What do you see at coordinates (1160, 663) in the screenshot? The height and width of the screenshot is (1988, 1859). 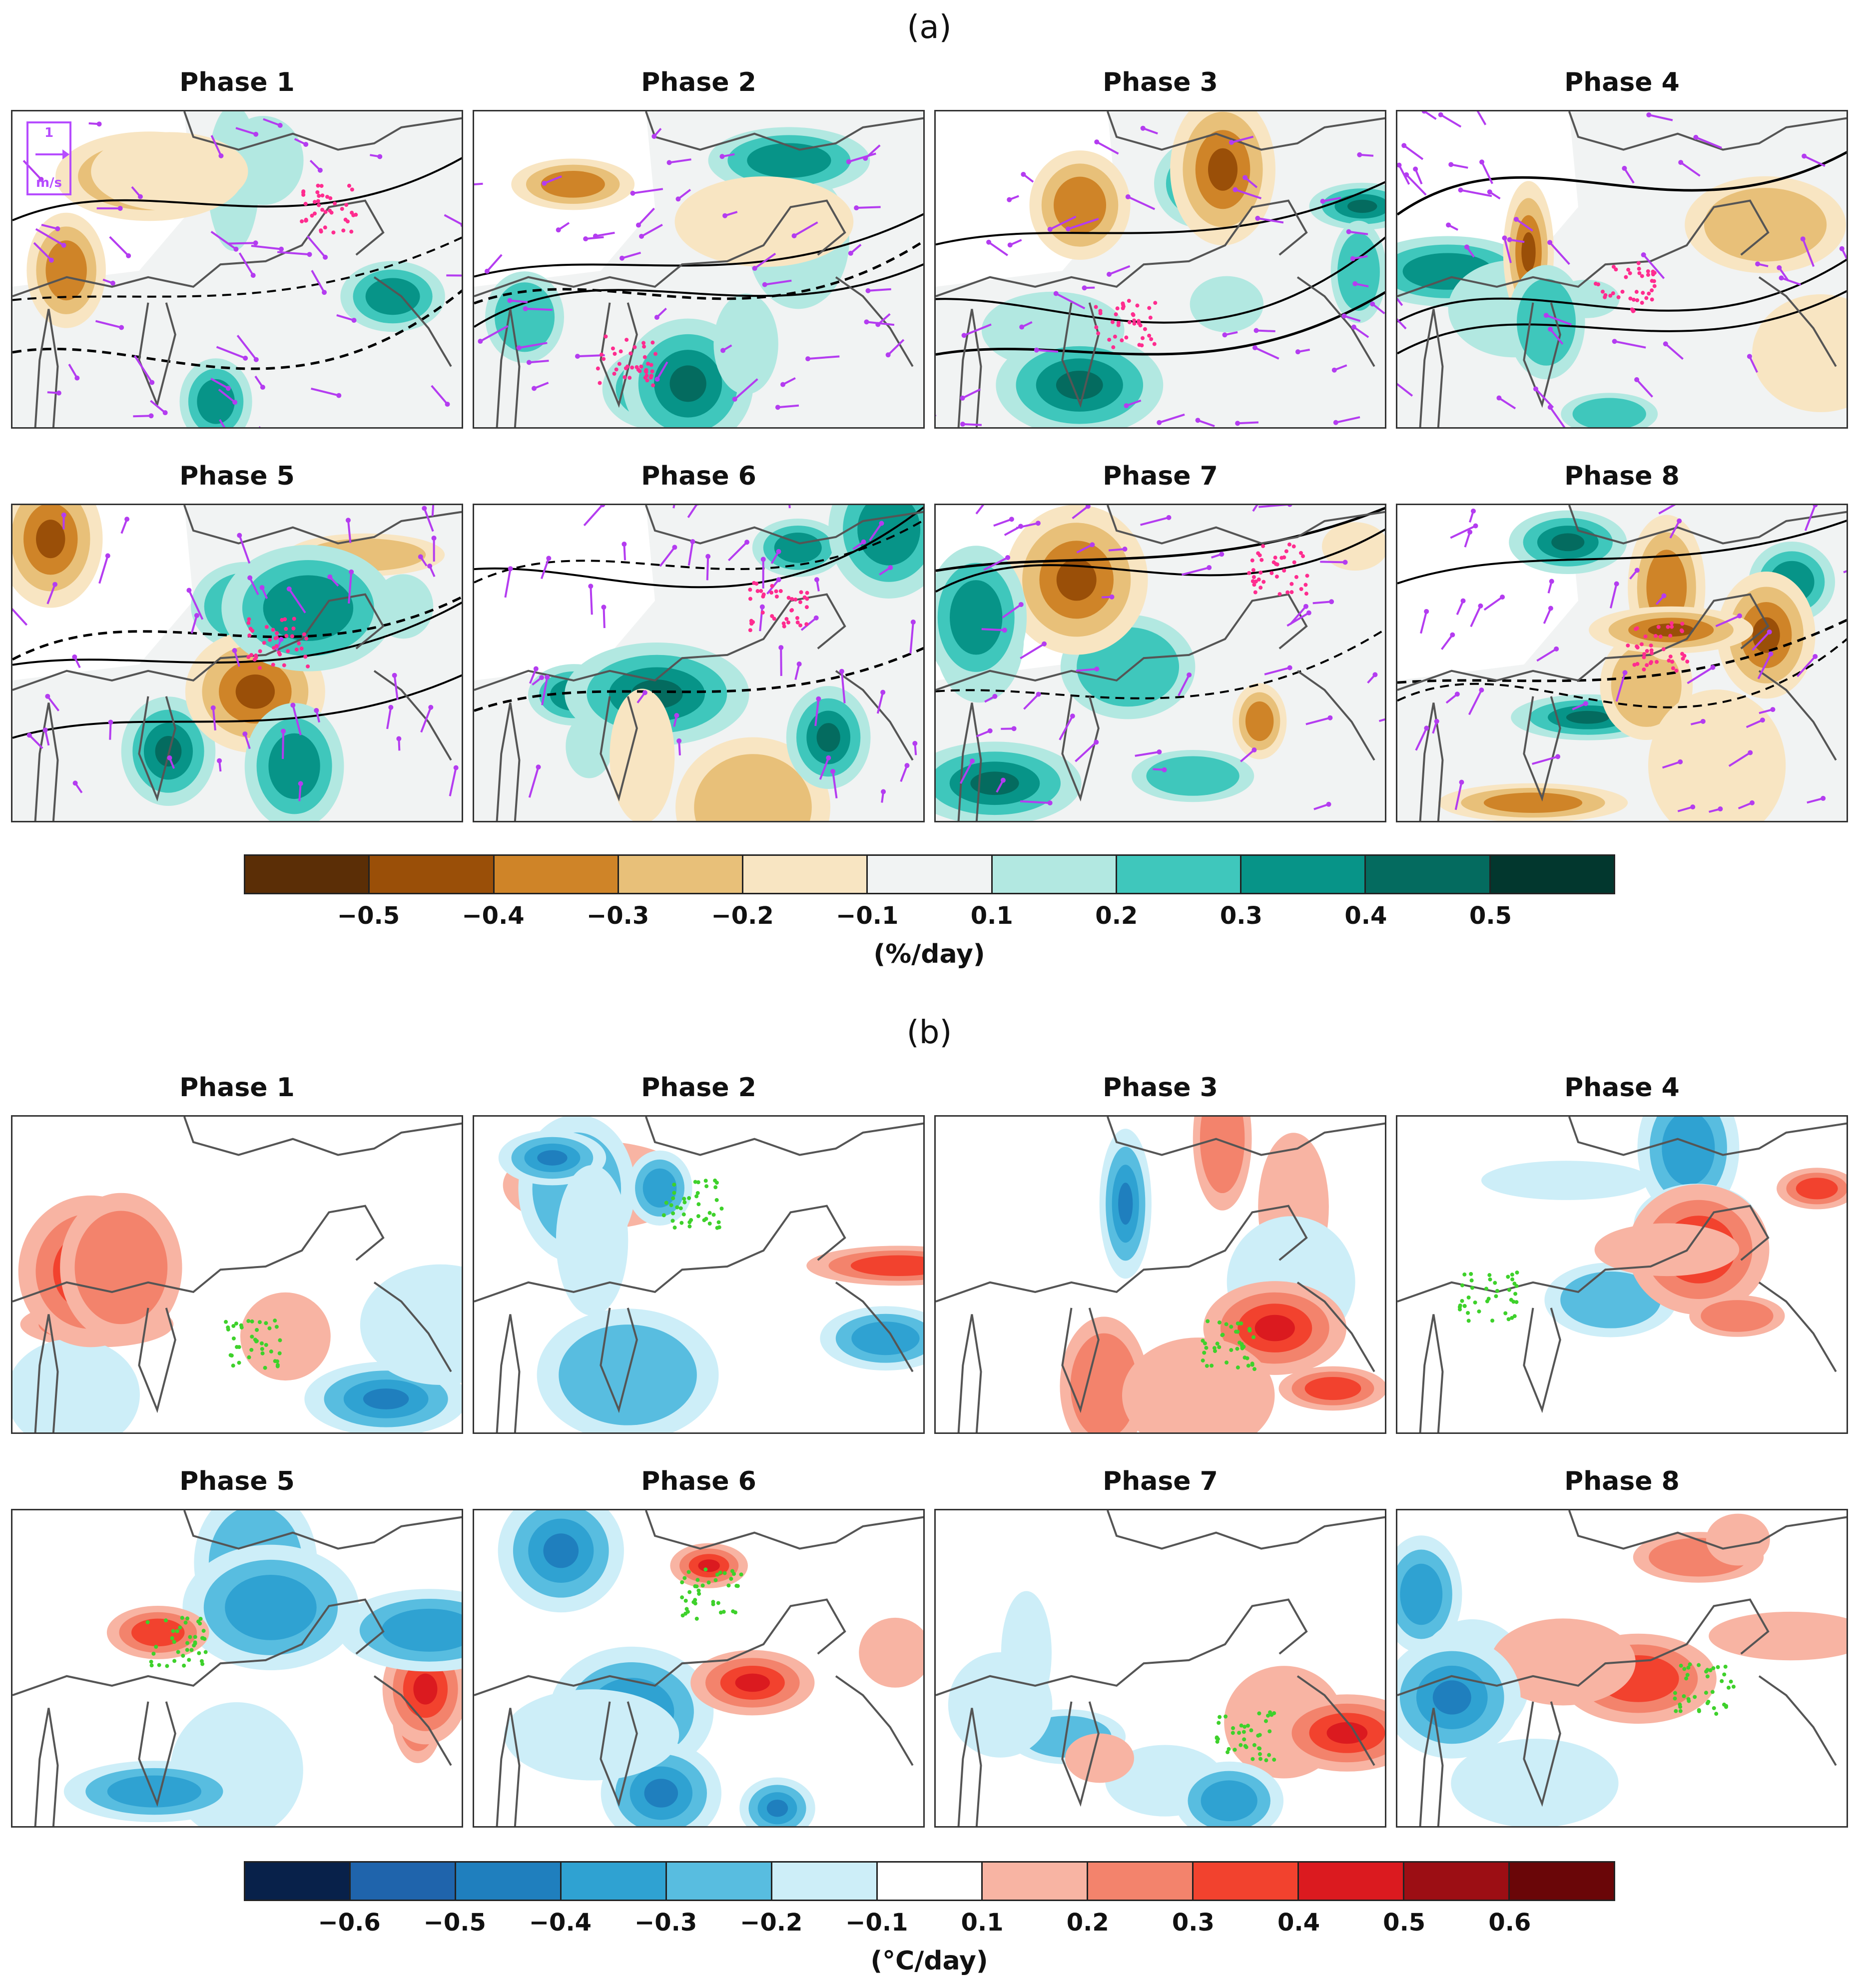 I see `coastline` at bounding box center [1160, 663].